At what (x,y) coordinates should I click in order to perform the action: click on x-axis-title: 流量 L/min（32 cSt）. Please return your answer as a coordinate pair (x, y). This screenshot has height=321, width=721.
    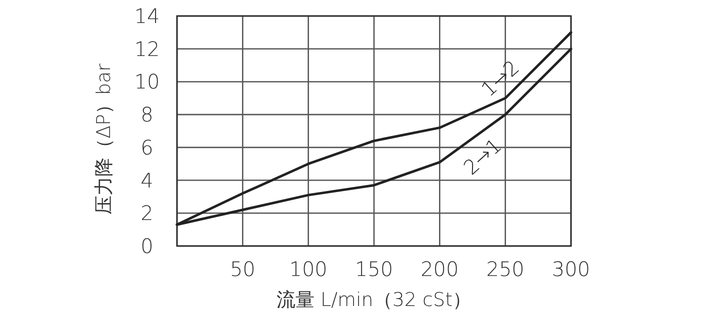
    Looking at the image, I should click on (374, 300).